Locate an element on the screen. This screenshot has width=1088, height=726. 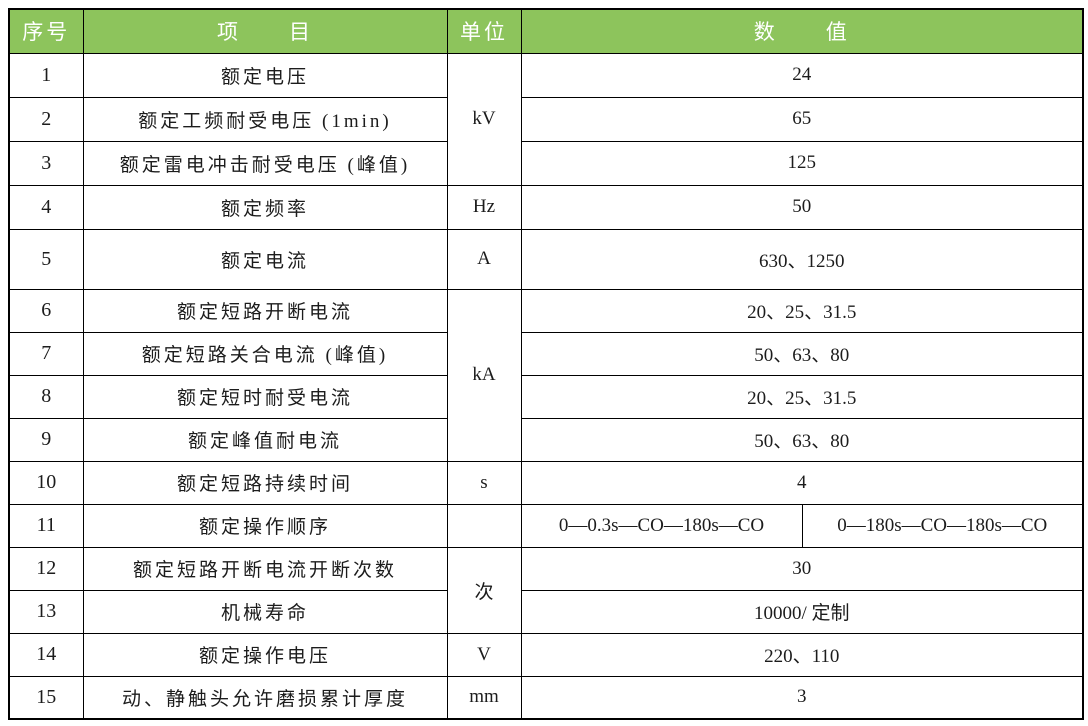
item-label: 额定短路开断电流开断次数 is located at coordinates (265, 568).